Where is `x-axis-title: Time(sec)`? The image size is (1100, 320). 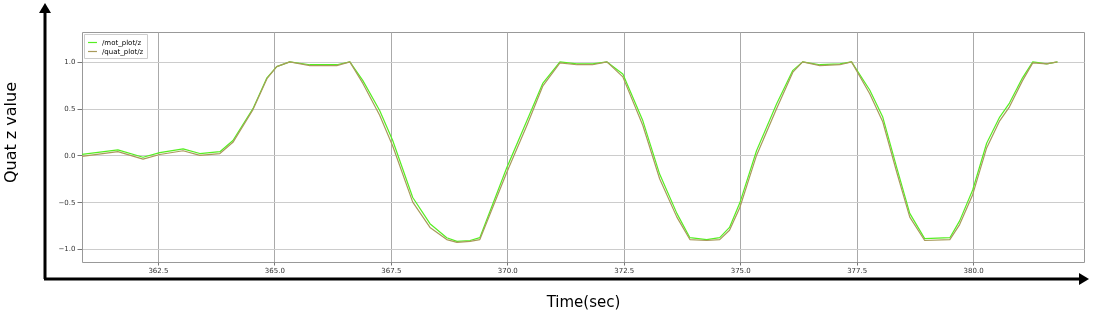 x-axis-title: Time(sec) is located at coordinates (583, 301).